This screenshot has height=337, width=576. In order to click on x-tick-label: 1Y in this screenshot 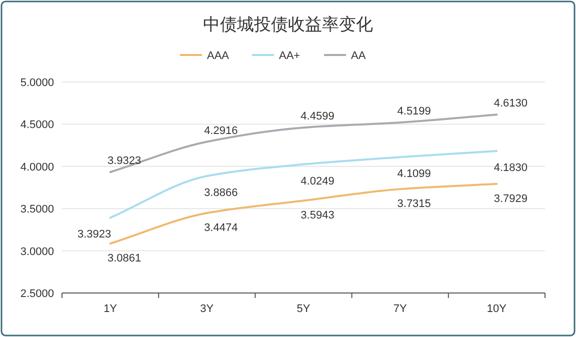, I will do `click(111, 309)`.